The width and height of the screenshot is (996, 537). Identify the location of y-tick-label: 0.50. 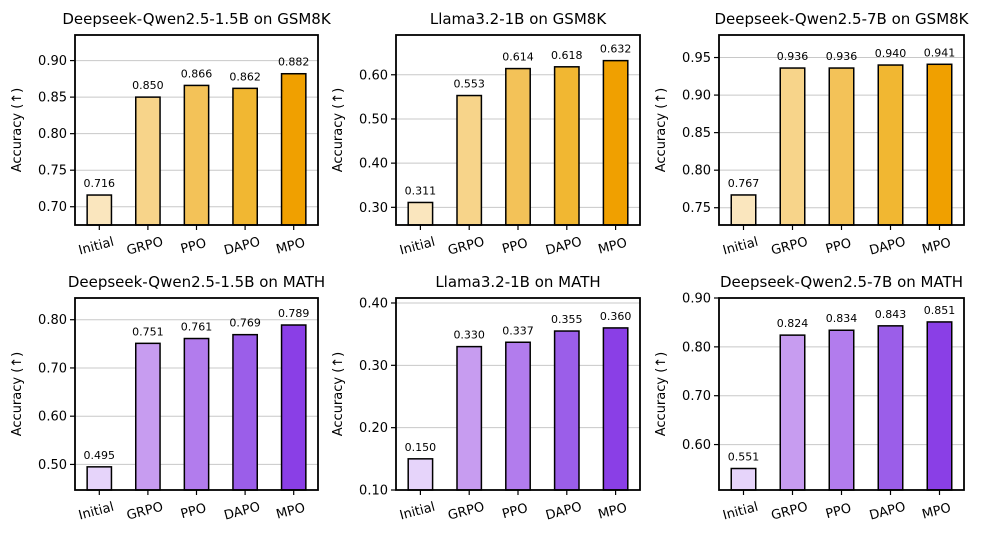
(52, 465).